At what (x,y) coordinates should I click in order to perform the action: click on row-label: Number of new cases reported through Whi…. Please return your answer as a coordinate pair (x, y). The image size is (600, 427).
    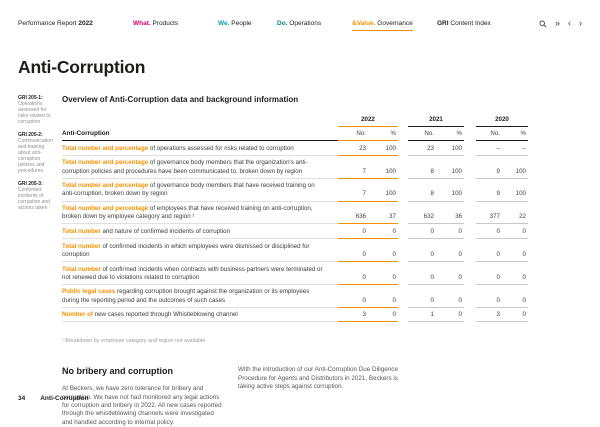
    Looking at the image, I should click on (200, 315).